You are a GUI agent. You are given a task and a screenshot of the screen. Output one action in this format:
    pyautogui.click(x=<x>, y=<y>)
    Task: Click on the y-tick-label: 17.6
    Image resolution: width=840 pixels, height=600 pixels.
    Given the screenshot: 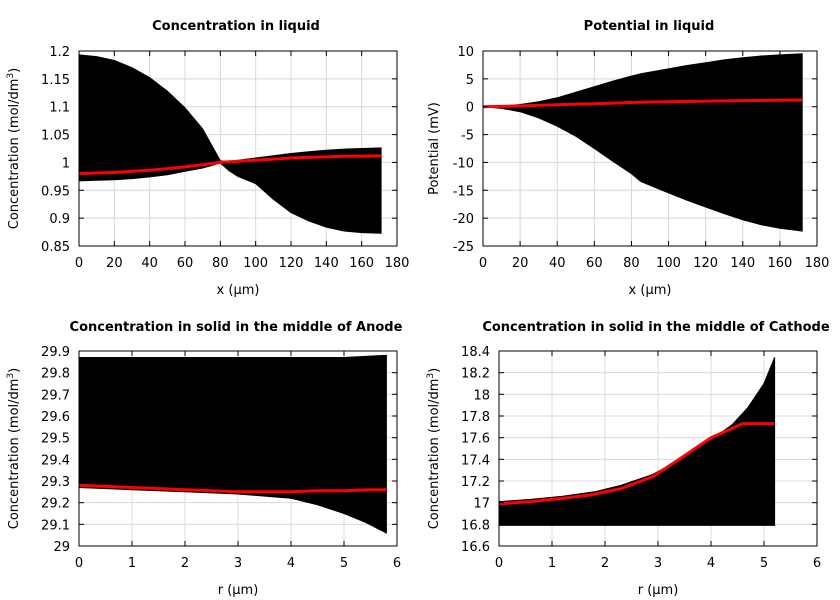 What is the action you would take?
    pyautogui.click(x=475, y=439)
    